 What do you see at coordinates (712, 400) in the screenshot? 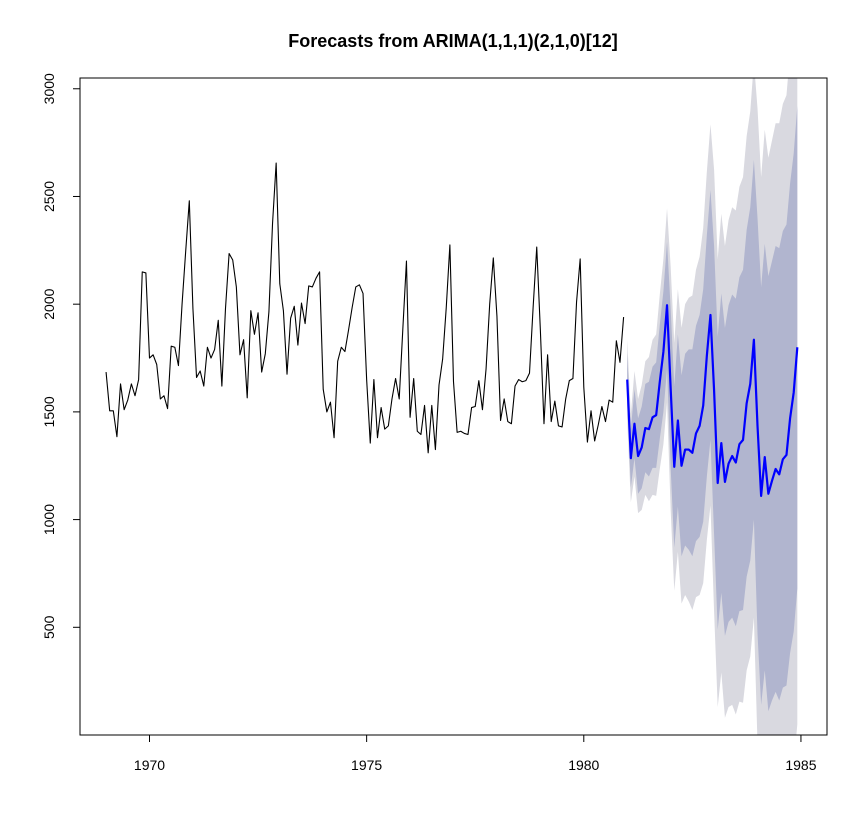
I see `forecast-mean-line` at bounding box center [712, 400].